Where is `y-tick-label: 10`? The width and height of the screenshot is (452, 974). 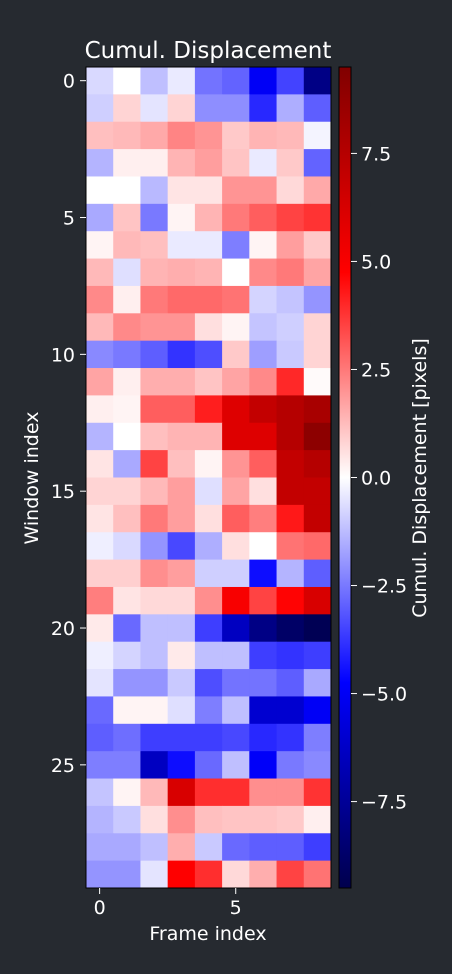
y-tick-label: 10 is located at coordinates (63, 355).